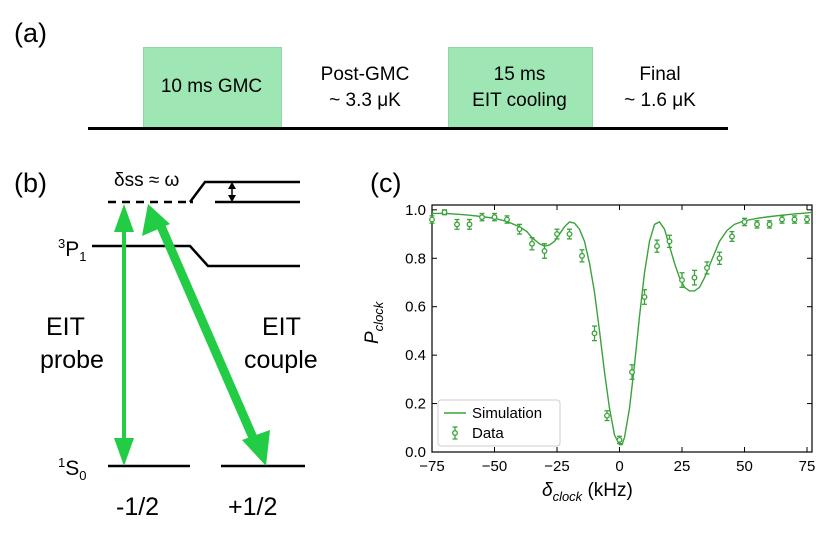 Image resolution: width=830 pixels, height=543 pixels. I want to click on x-tick-label: 25, so click(682, 466).